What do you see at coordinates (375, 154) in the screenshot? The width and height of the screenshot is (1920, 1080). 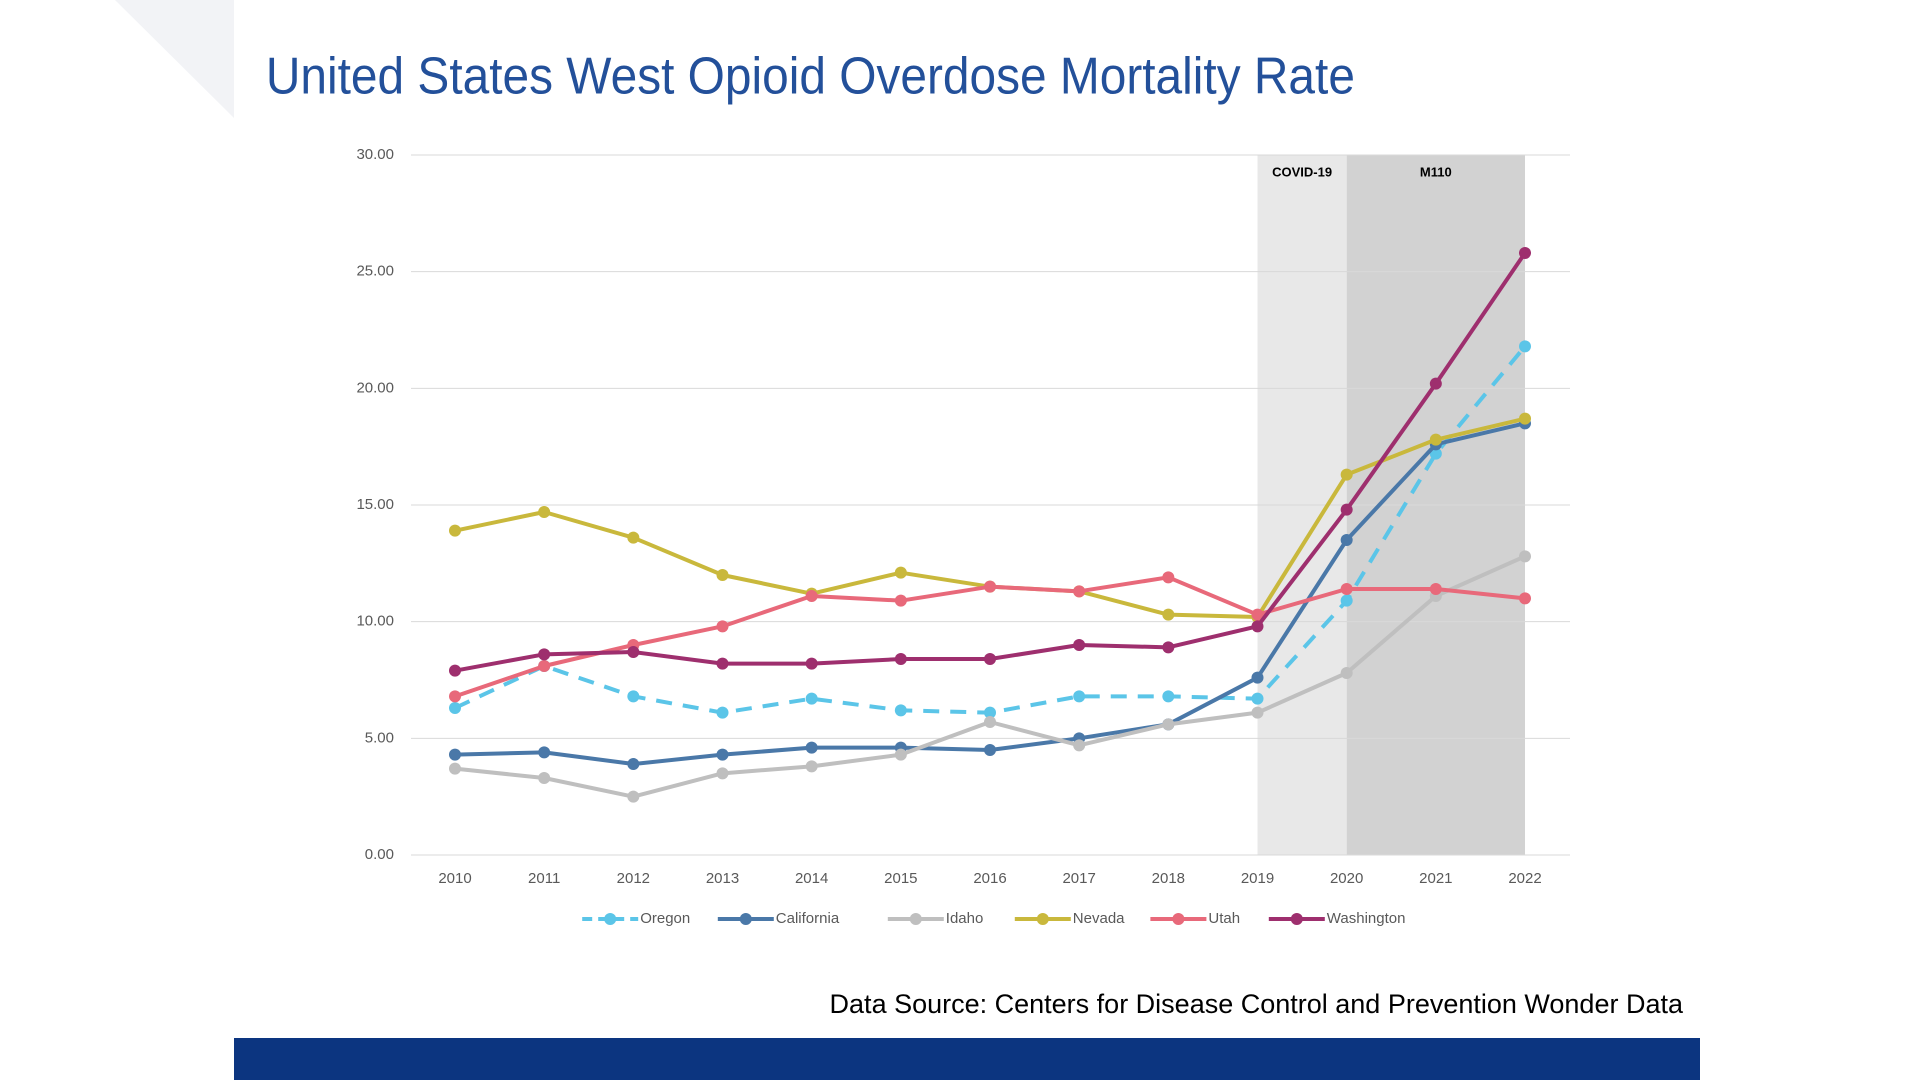 I see `y-tick-label: 30.00` at bounding box center [375, 154].